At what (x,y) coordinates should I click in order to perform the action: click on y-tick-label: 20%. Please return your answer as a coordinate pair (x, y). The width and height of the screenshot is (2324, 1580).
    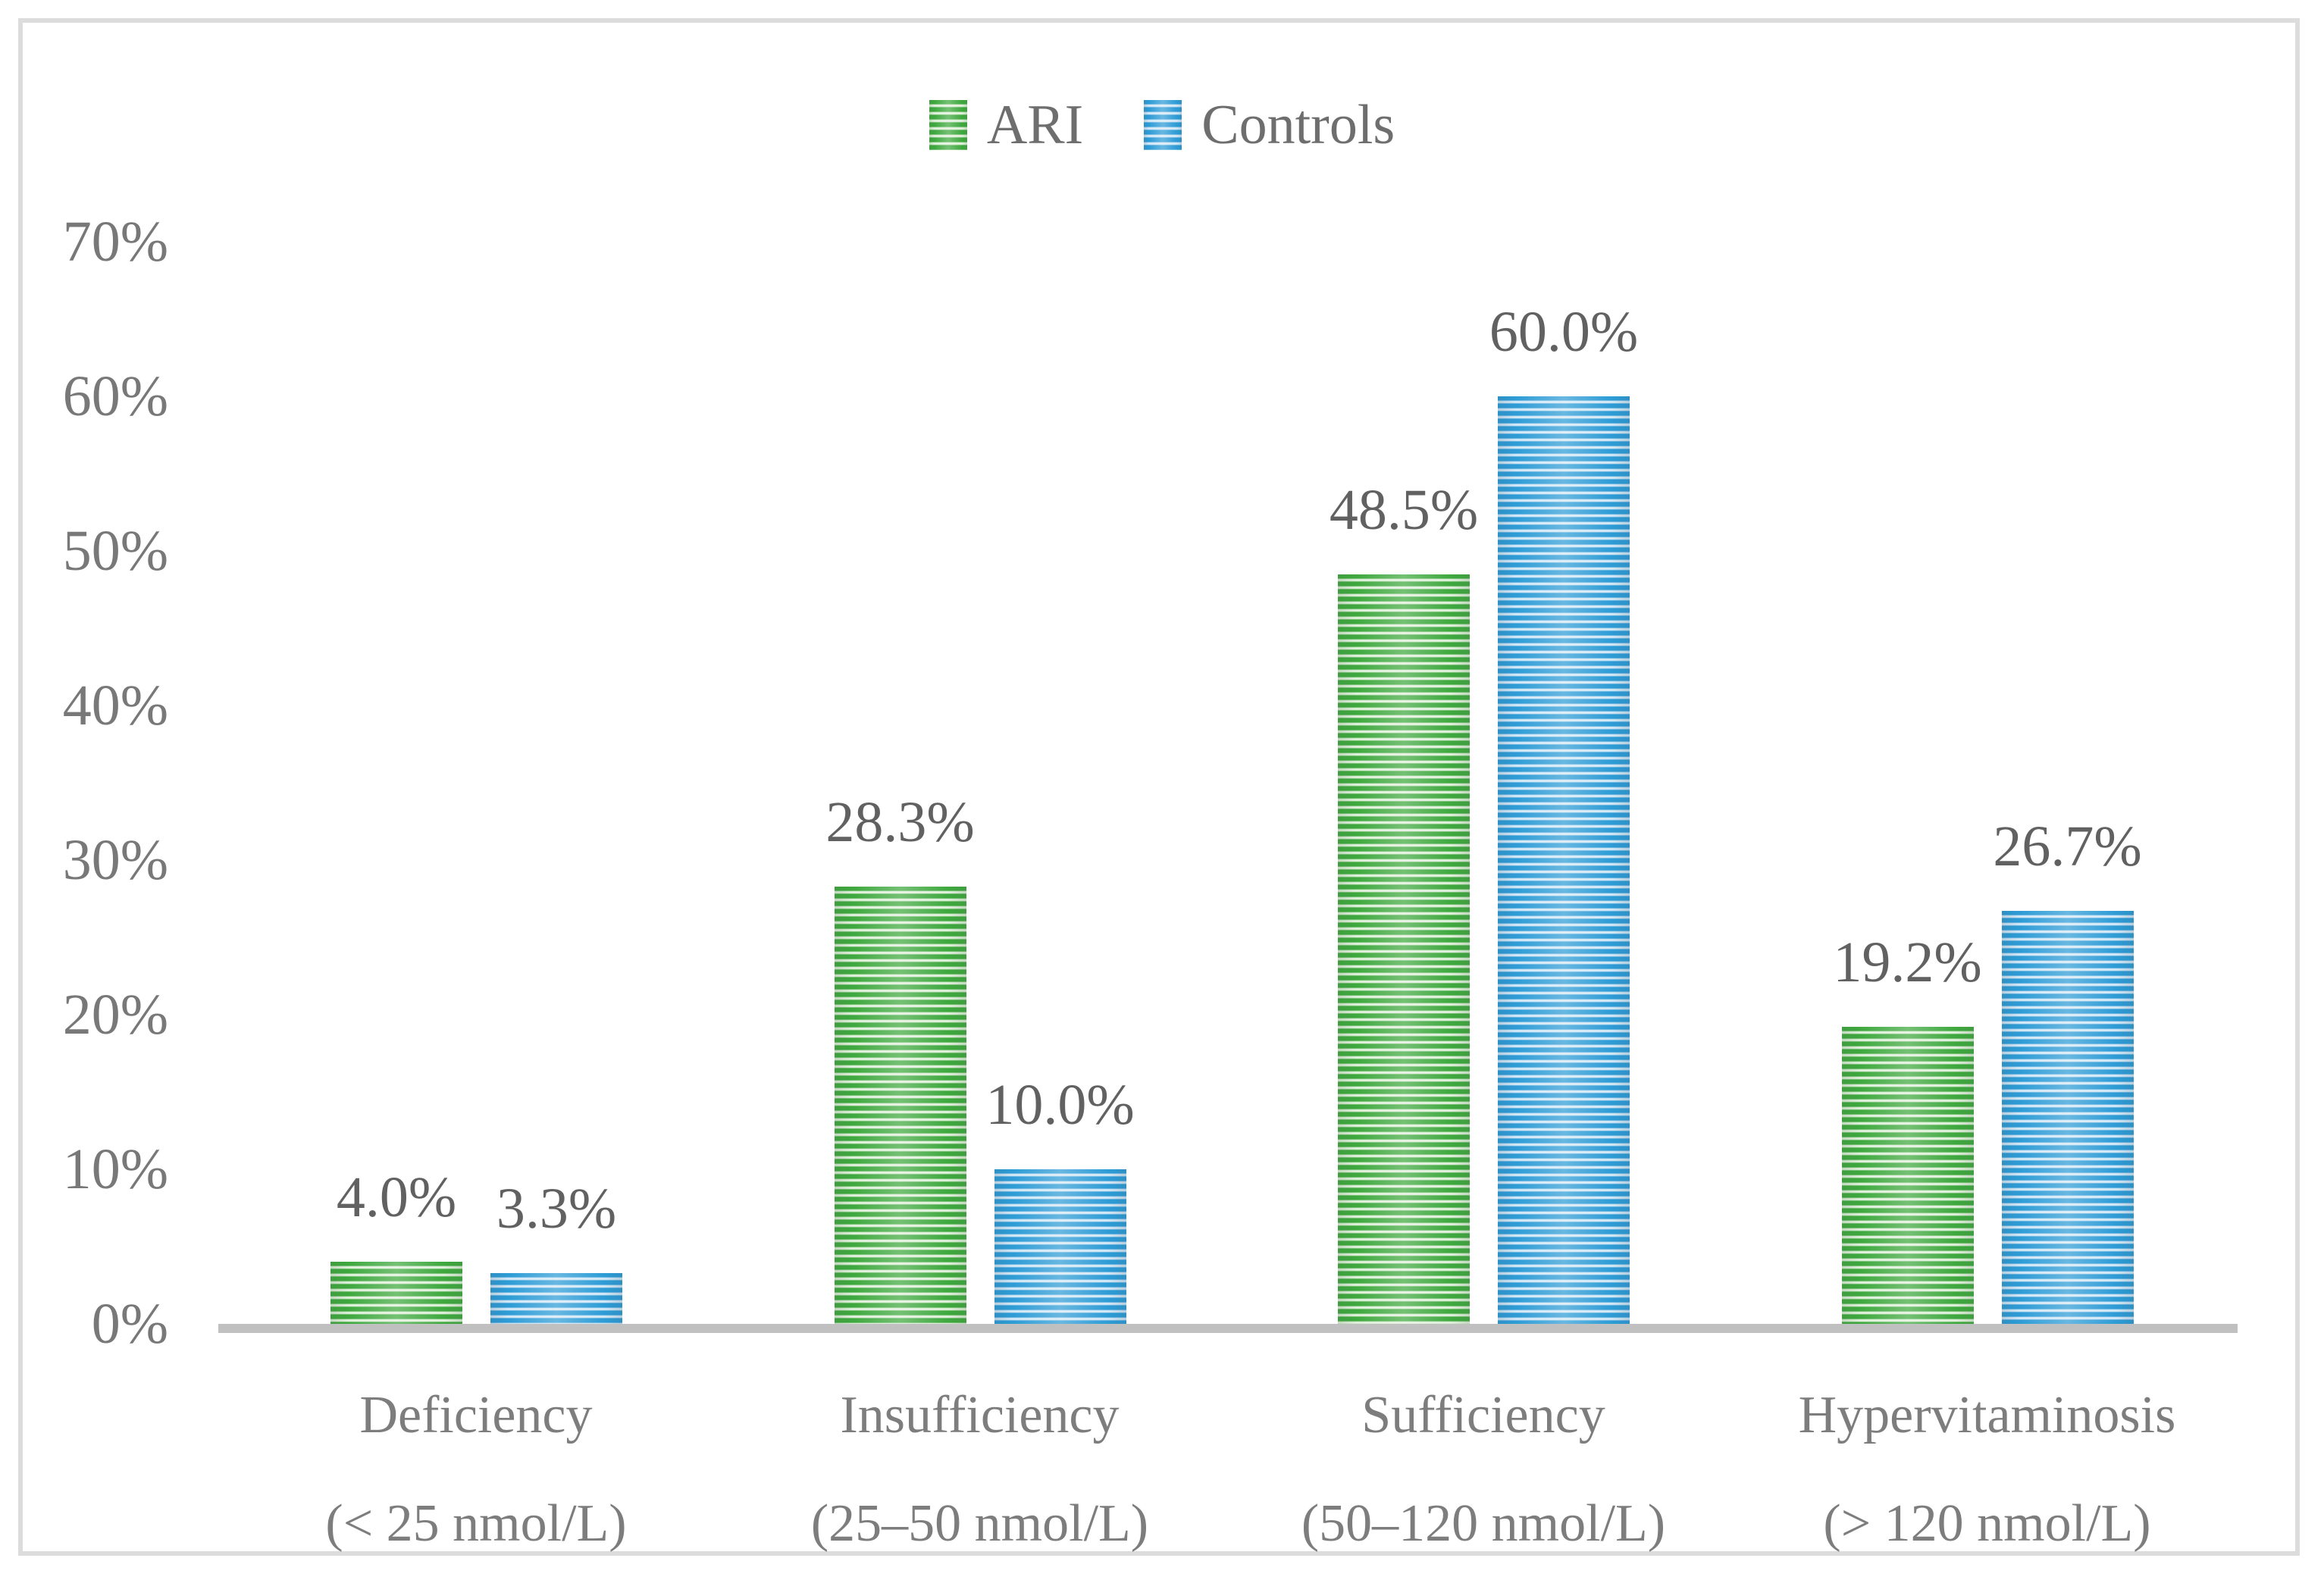
    Looking at the image, I should click on (115, 1015).